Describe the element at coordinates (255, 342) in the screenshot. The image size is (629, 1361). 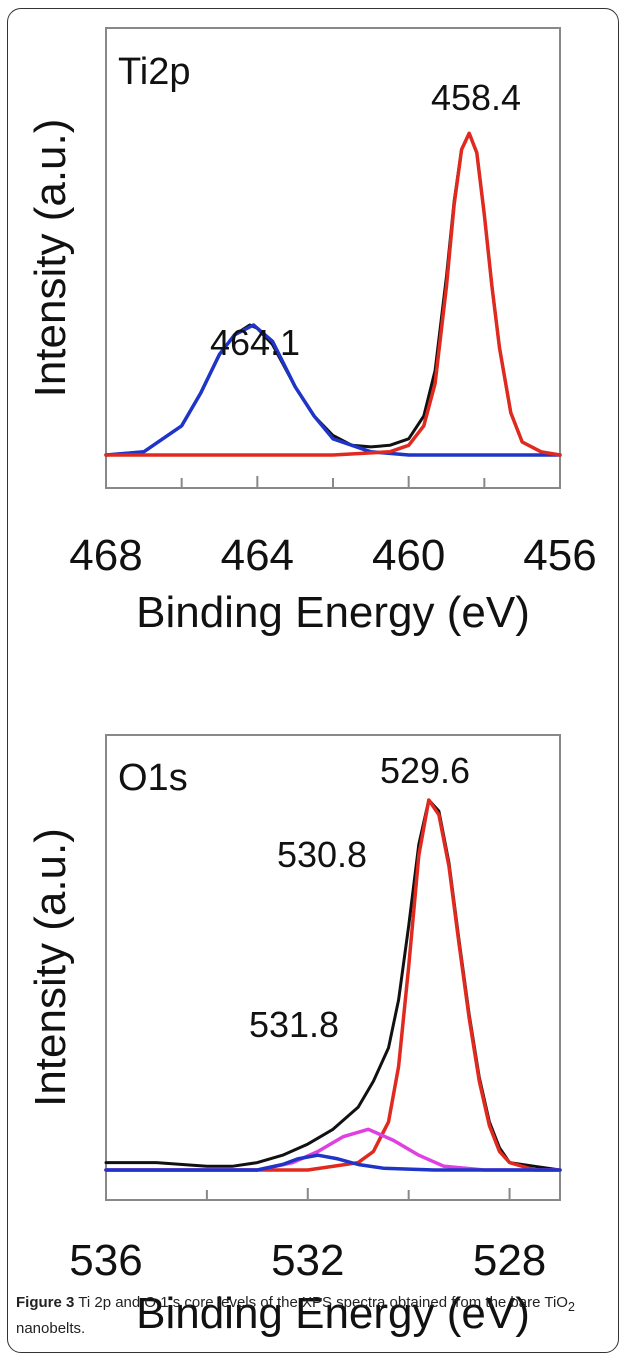
I see `peak-annotation: 464.1` at that location.